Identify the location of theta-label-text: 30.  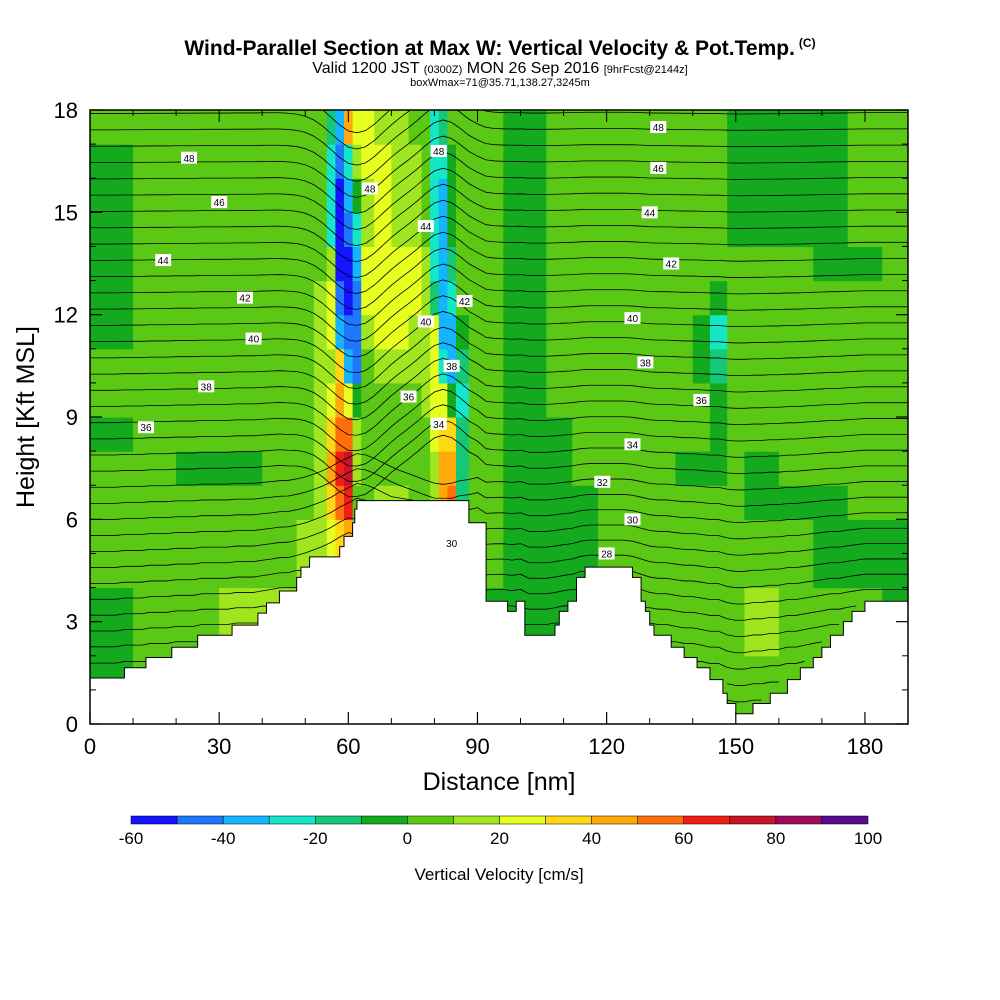
(633, 520).